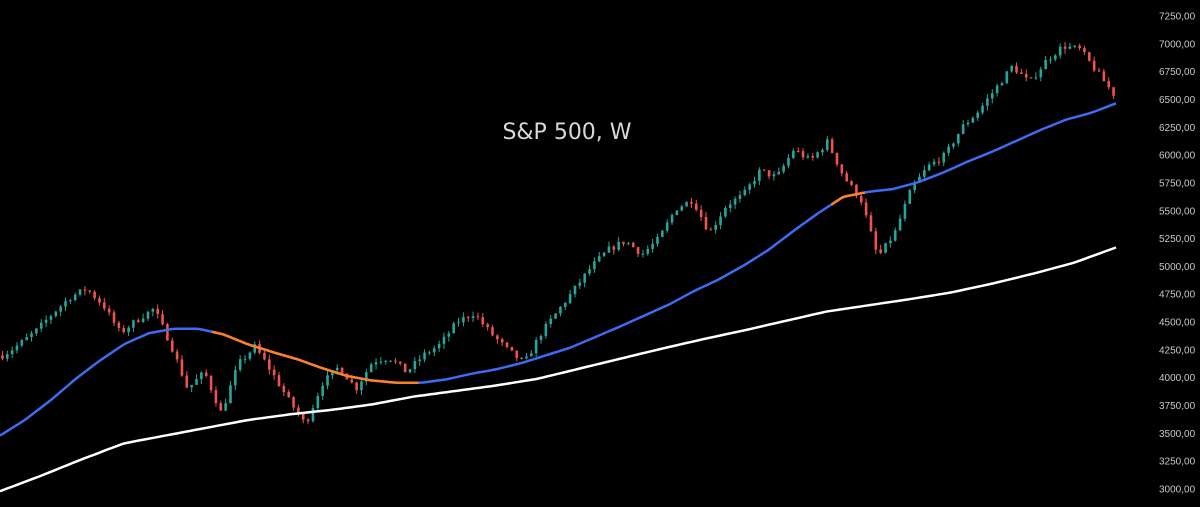 This screenshot has width=1200, height=507. What do you see at coordinates (1177, 156) in the screenshot?
I see `y-tick-label: 6000,00` at bounding box center [1177, 156].